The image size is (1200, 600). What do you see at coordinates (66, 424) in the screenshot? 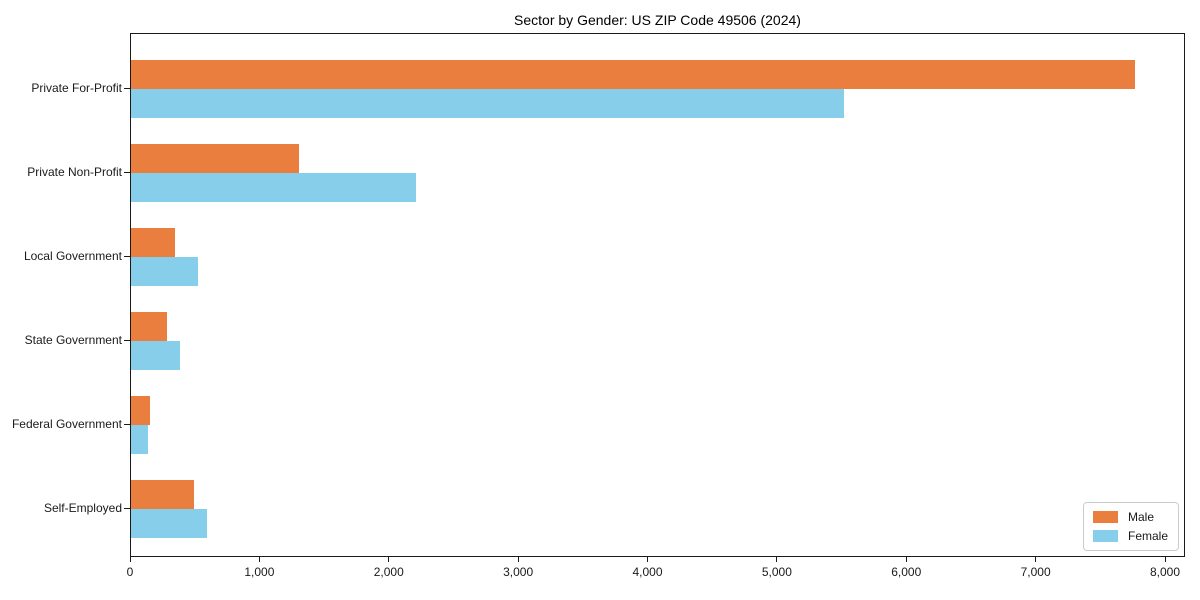
I see `y-axis-label-federal-government: Federal Government` at bounding box center [66, 424].